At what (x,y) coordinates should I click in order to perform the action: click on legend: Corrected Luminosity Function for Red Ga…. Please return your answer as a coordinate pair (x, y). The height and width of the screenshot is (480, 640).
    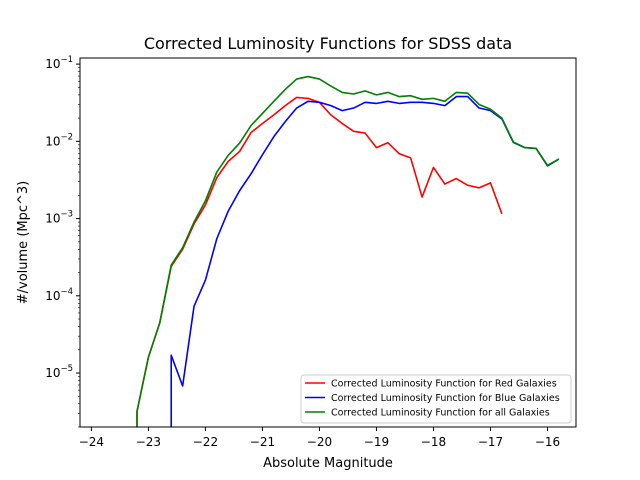
    Looking at the image, I should click on (436, 399).